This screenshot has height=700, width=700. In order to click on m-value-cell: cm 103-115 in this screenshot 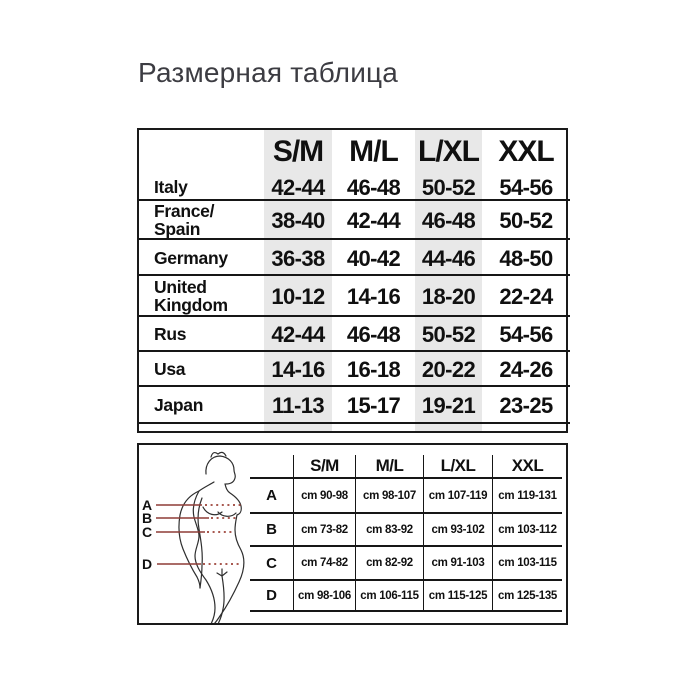, I will do `click(527, 564)`.